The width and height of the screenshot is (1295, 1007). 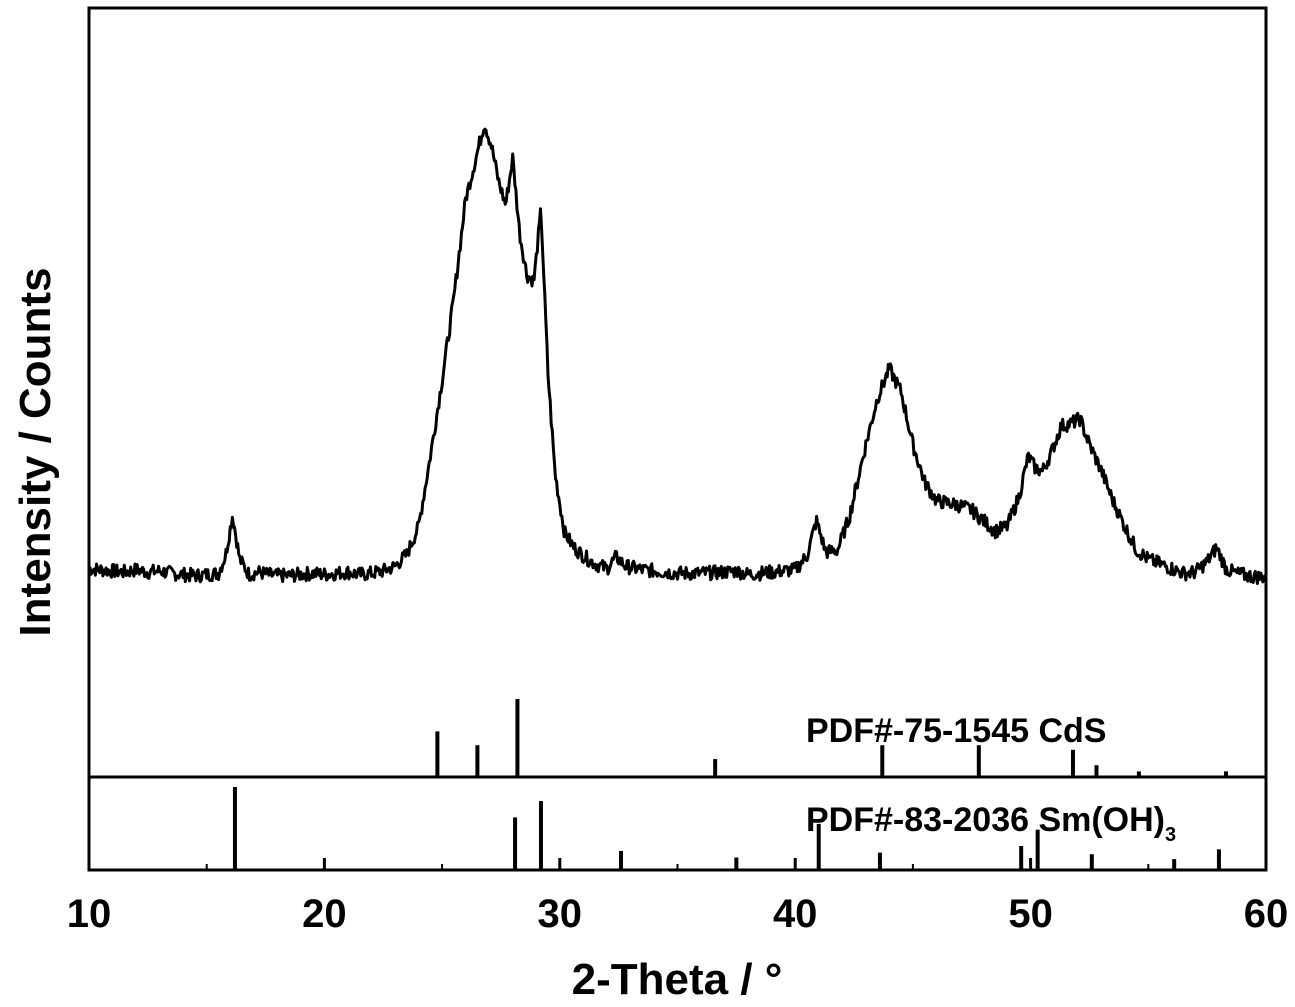 What do you see at coordinates (560, 914) in the screenshot?
I see `x-tick-label: 30` at bounding box center [560, 914].